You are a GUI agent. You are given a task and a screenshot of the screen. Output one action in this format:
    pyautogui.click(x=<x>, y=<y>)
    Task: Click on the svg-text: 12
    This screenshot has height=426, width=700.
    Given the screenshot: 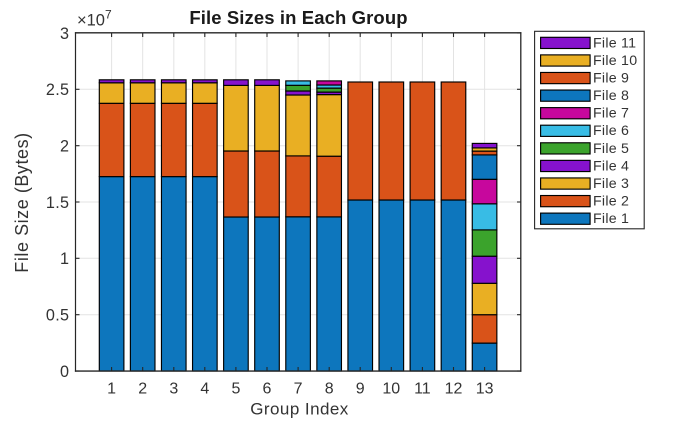 What is the action you would take?
    pyautogui.click(x=454, y=388)
    